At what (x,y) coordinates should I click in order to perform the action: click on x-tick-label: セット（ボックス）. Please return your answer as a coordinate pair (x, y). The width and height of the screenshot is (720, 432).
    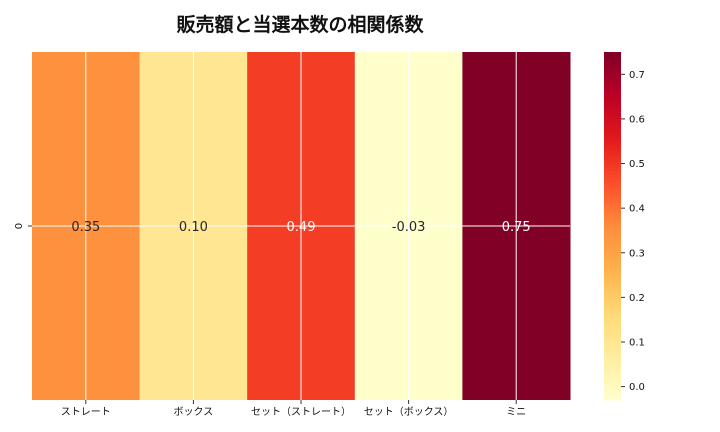
    Looking at the image, I should click on (409, 412).